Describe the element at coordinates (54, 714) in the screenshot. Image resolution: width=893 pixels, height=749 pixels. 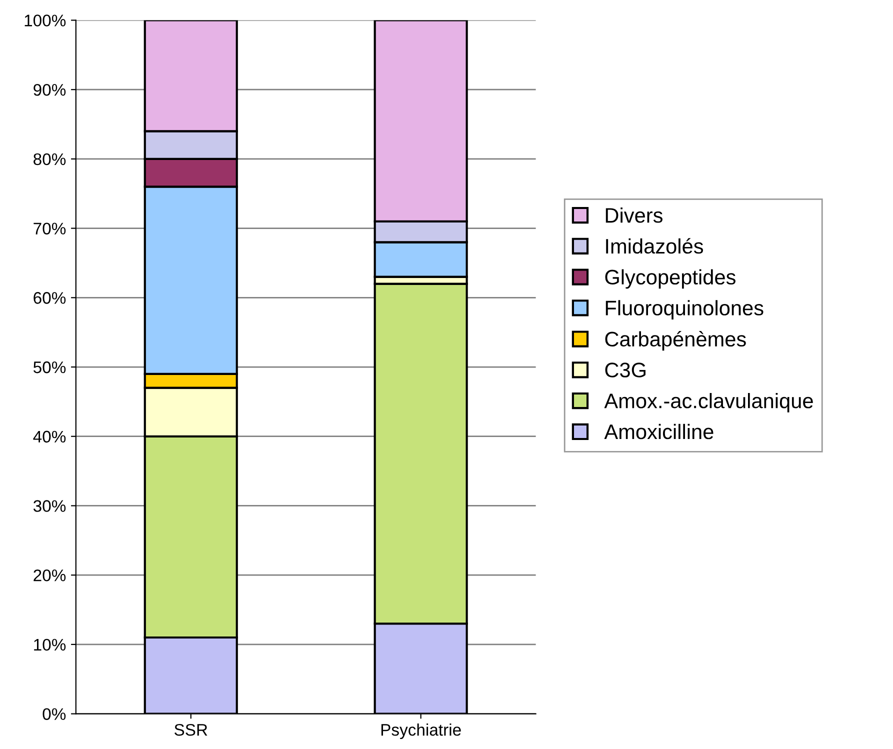
I see `y-tick-label: 0%` at that location.